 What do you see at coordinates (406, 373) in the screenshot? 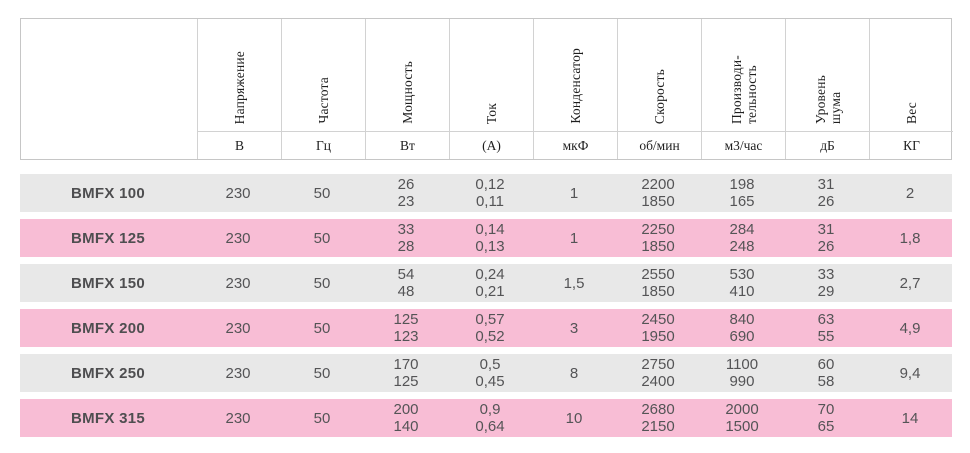
I see `value-cell: 170 125` at bounding box center [406, 373].